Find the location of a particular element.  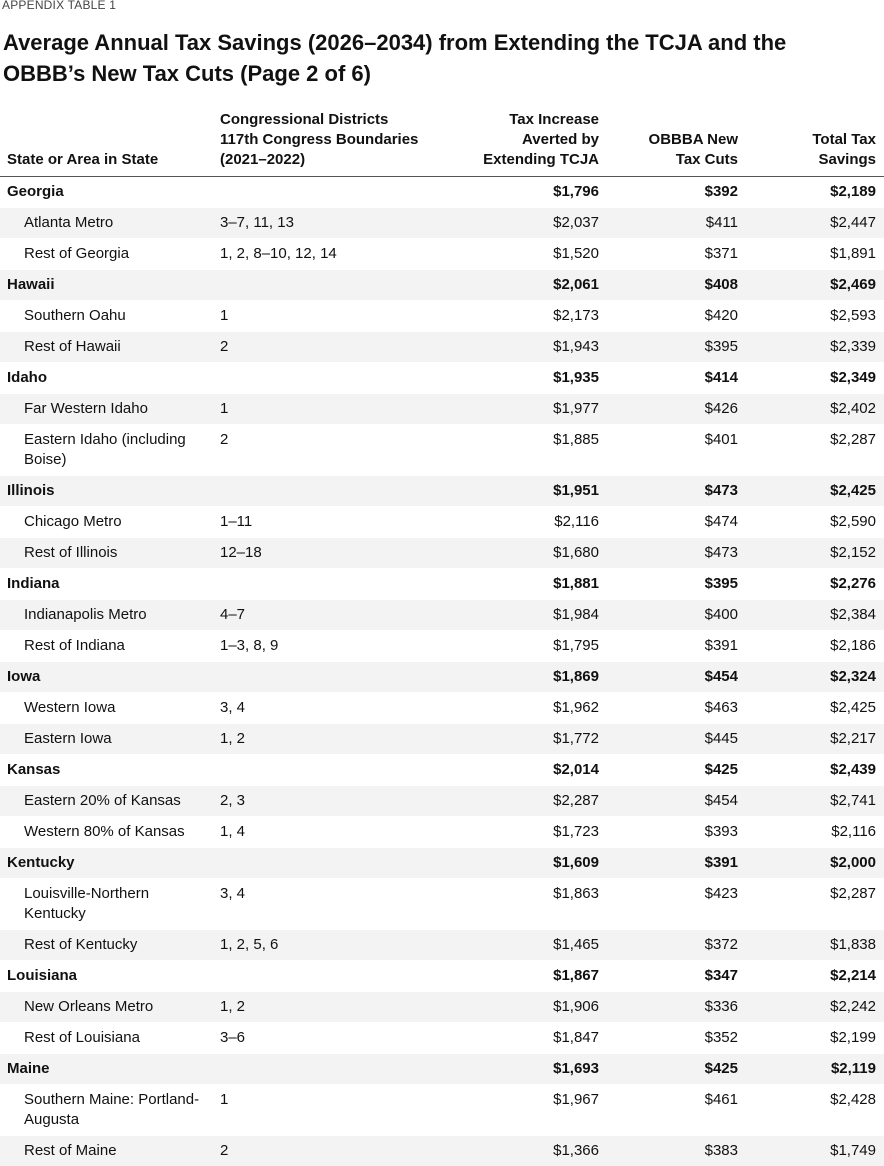

cell: $1,723 is located at coordinates (535, 832).